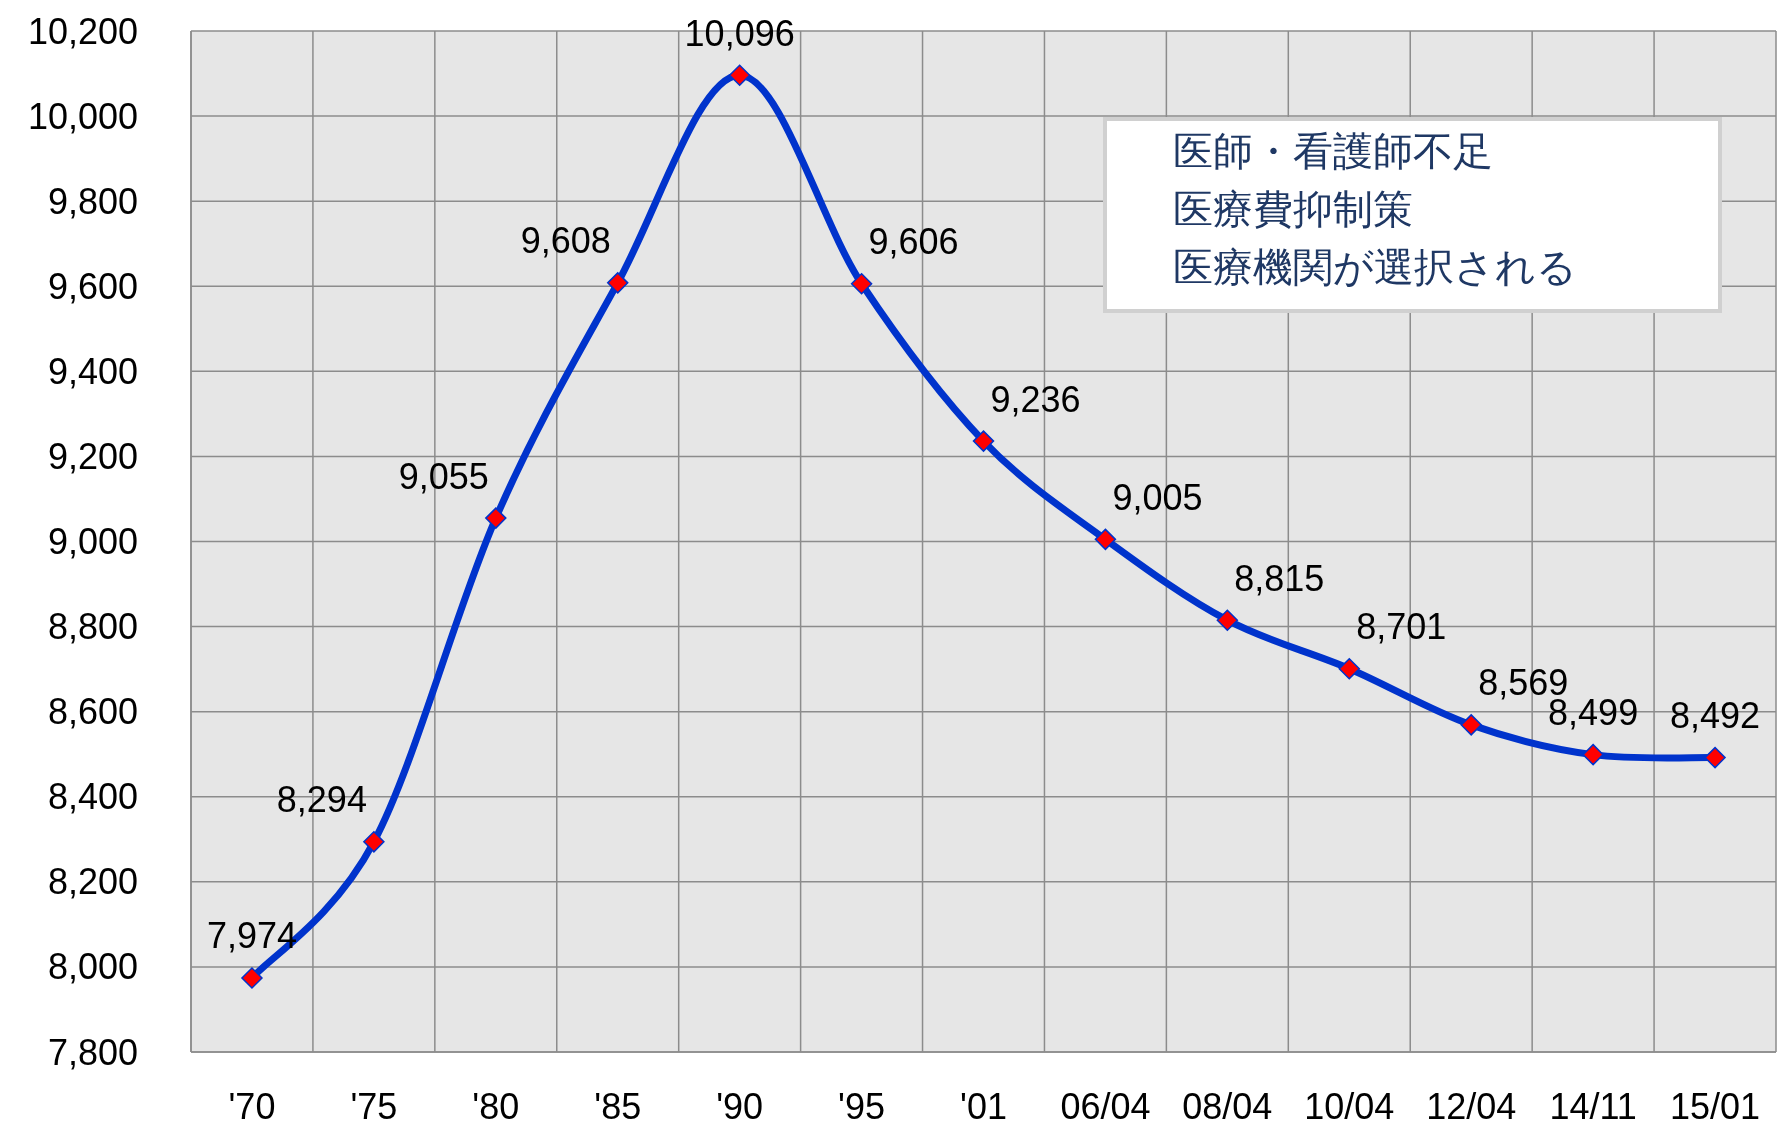 Image resolution: width=1779 pixels, height=1126 pixels. Describe the element at coordinates (92, 882) in the screenshot. I see `y-tick-label: 8,200` at that location.